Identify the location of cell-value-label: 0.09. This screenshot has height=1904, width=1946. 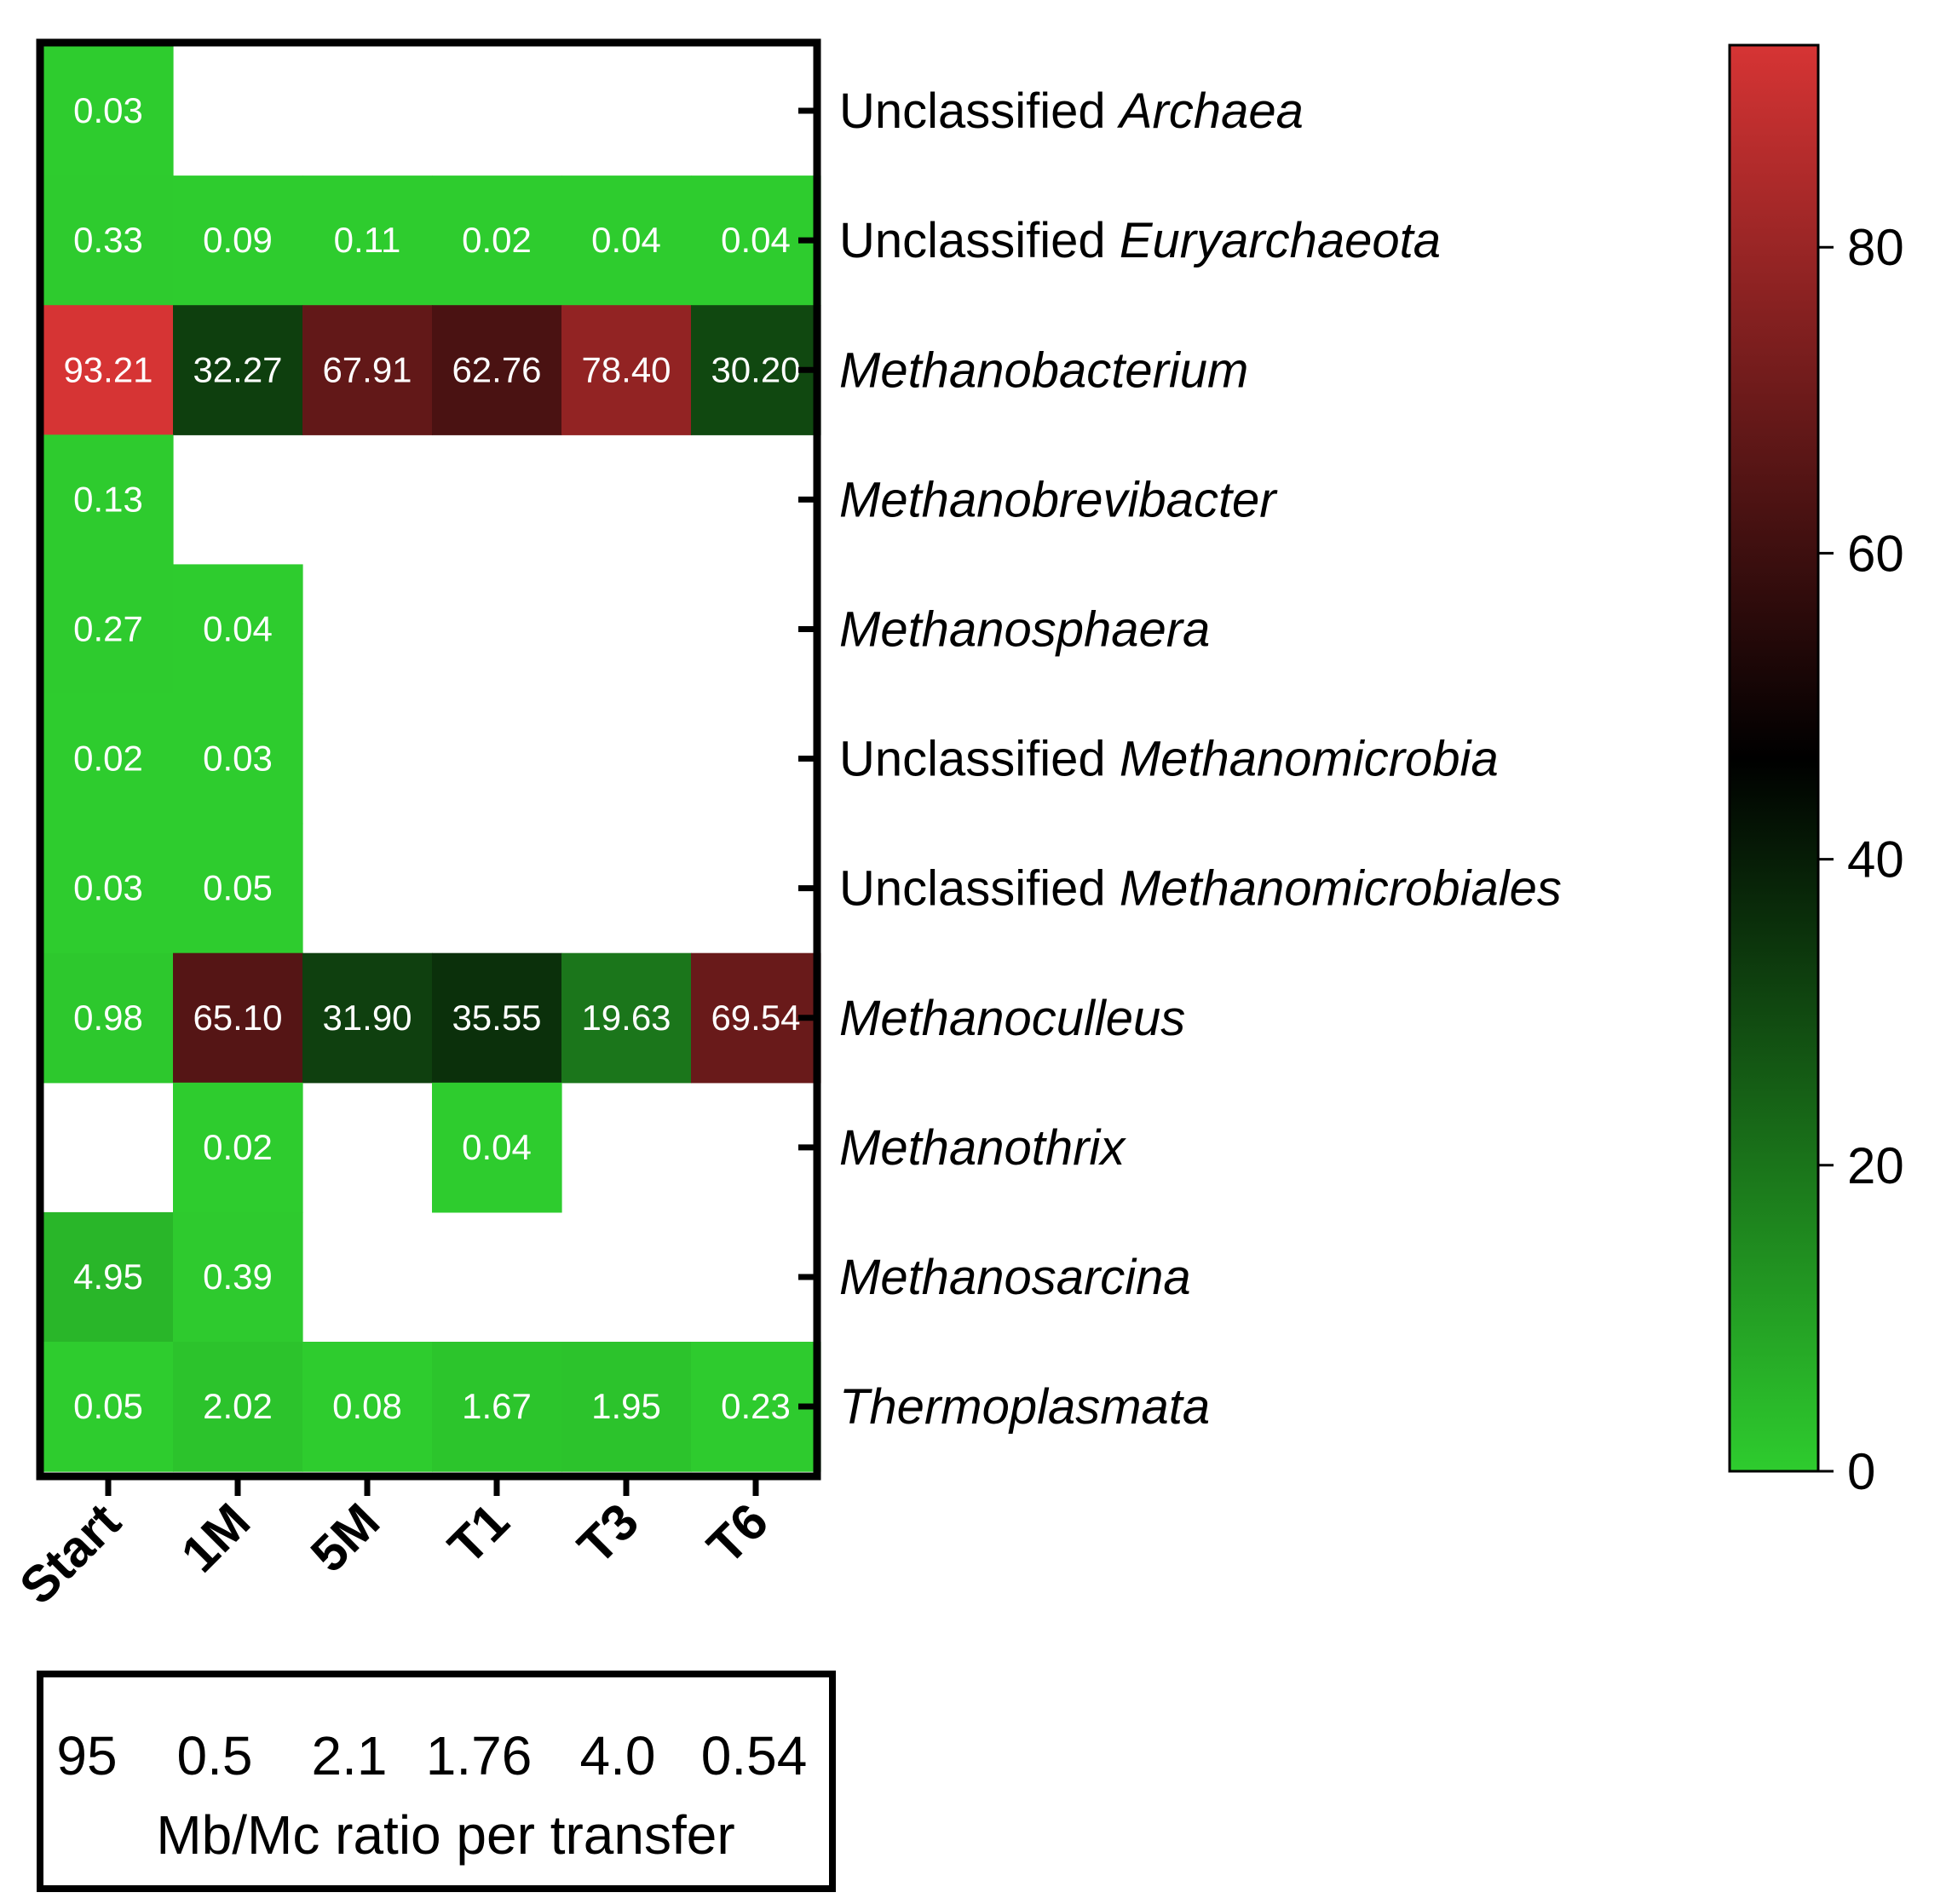
(238, 240).